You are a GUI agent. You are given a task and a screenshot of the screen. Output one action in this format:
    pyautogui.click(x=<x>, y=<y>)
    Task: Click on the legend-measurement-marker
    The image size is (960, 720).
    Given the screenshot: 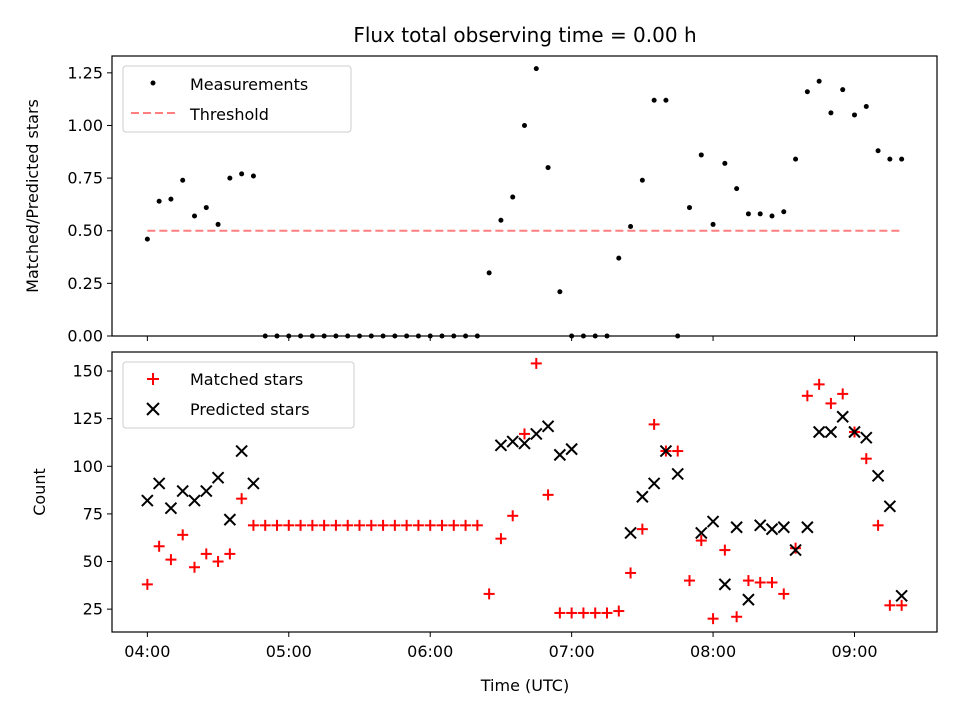 What is the action you would take?
    pyautogui.click(x=153, y=83)
    